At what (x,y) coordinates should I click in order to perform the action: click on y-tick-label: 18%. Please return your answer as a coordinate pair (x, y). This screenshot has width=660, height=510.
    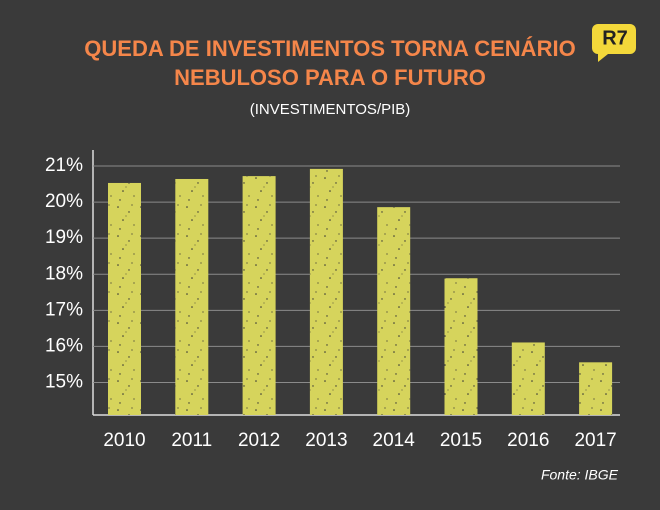
    Looking at the image, I should click on (64, 273).